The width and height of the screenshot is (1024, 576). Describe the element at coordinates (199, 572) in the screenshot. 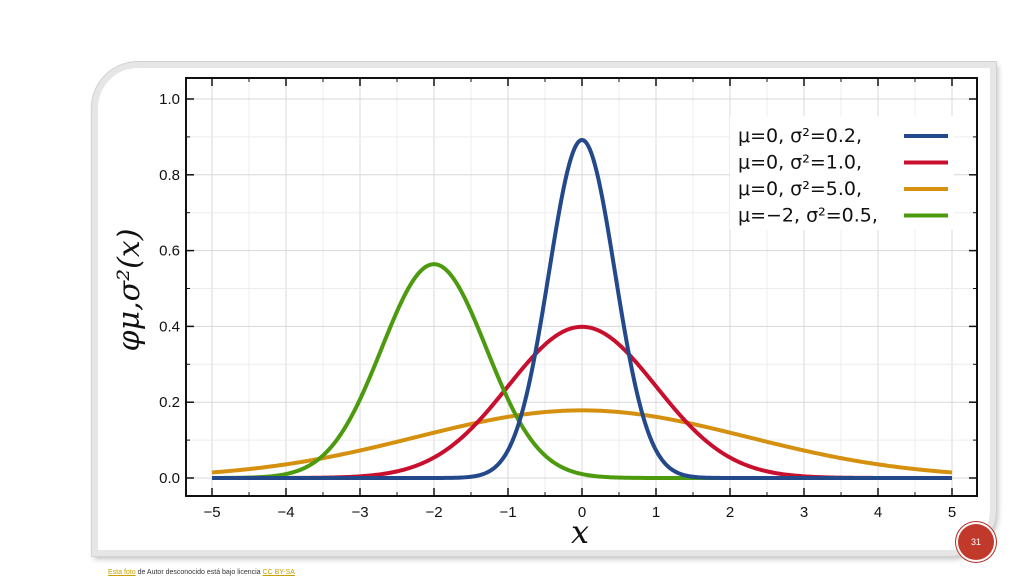

I see `credit-text: de Autor desconocido está bajo licencia` at that location.